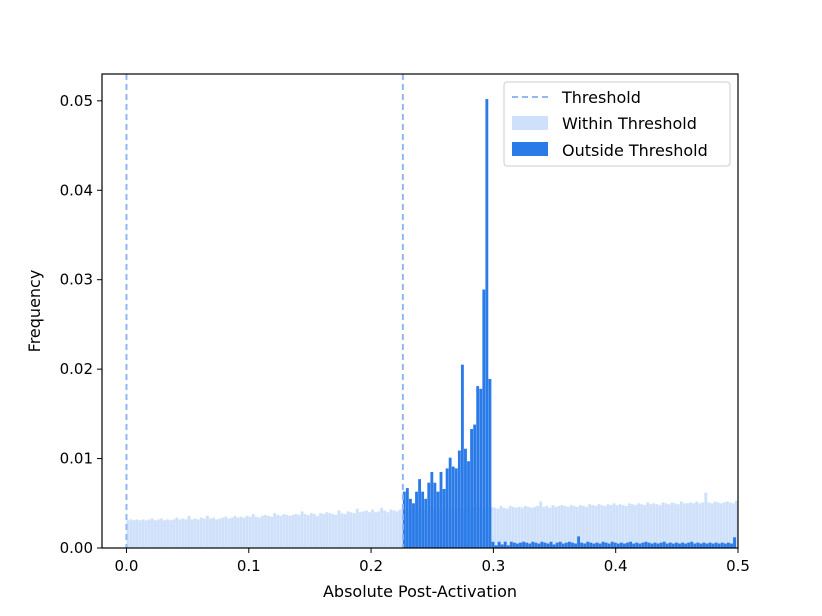  I want to click on y-tick-label: 0.03, so click(76, 280).